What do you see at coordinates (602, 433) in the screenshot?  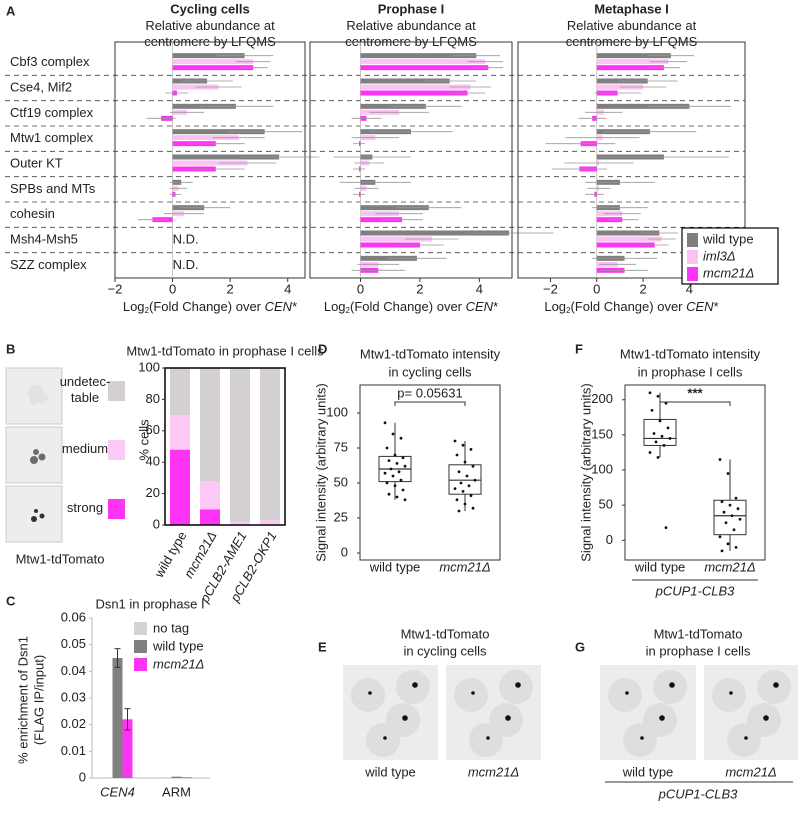 I see `y-tick-label: 150` at bounding box center [602, 433].